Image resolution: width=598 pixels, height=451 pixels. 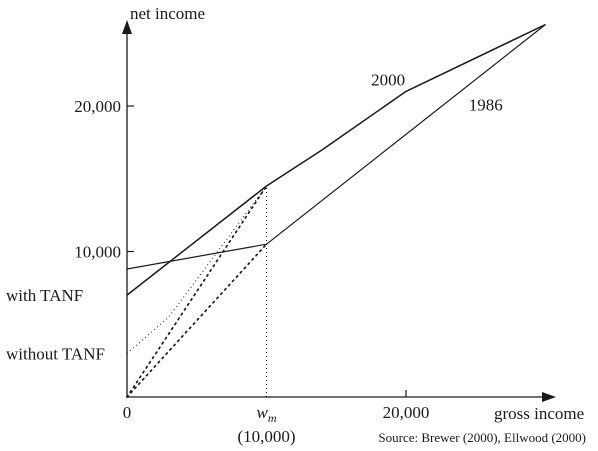 I want to click on y-tick-label: 10,000, so click(x=97, y=252).